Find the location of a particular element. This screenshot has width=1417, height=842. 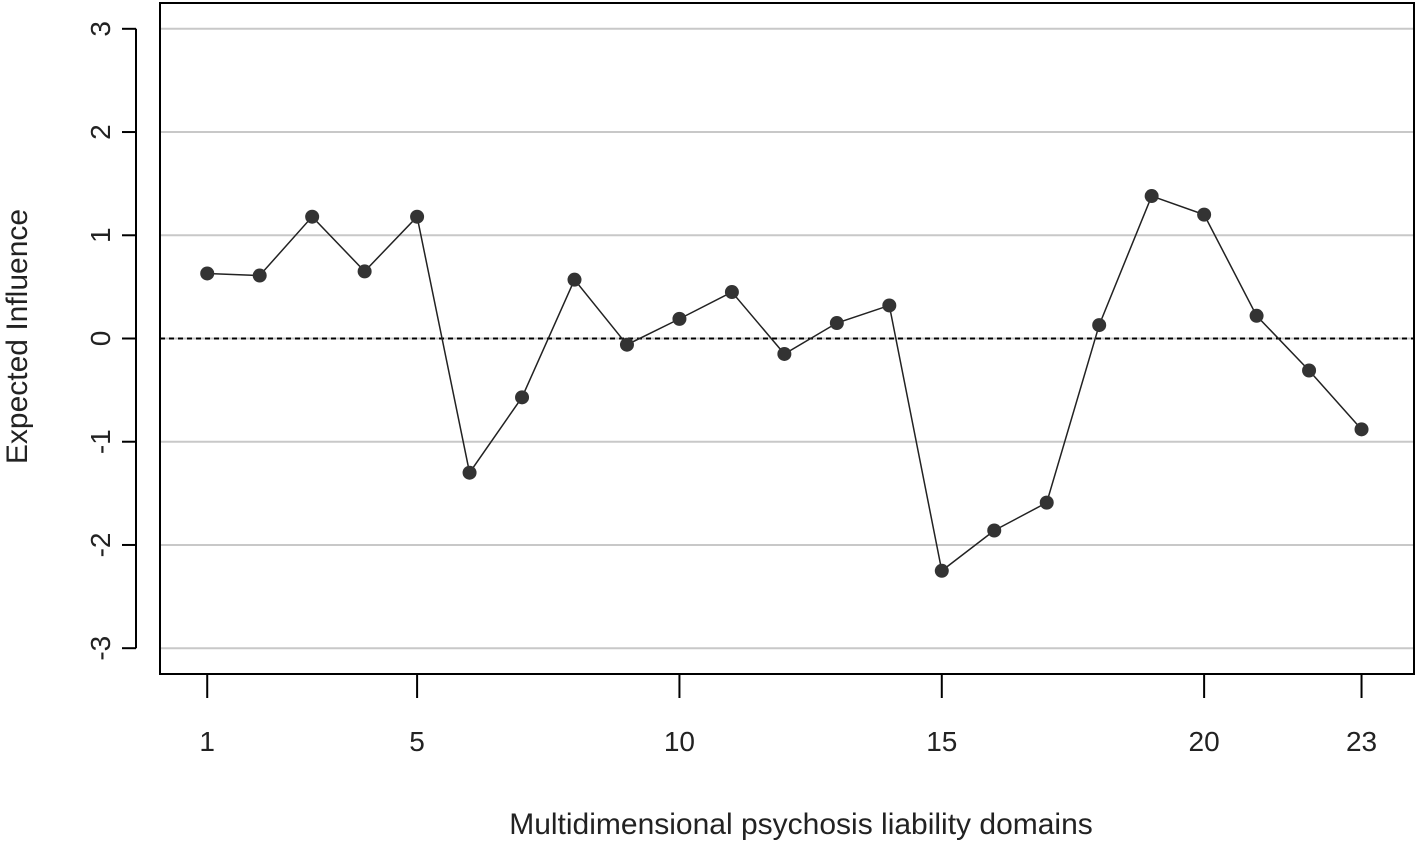

y-tick-label: 2 is located at coordinates (100, 132).